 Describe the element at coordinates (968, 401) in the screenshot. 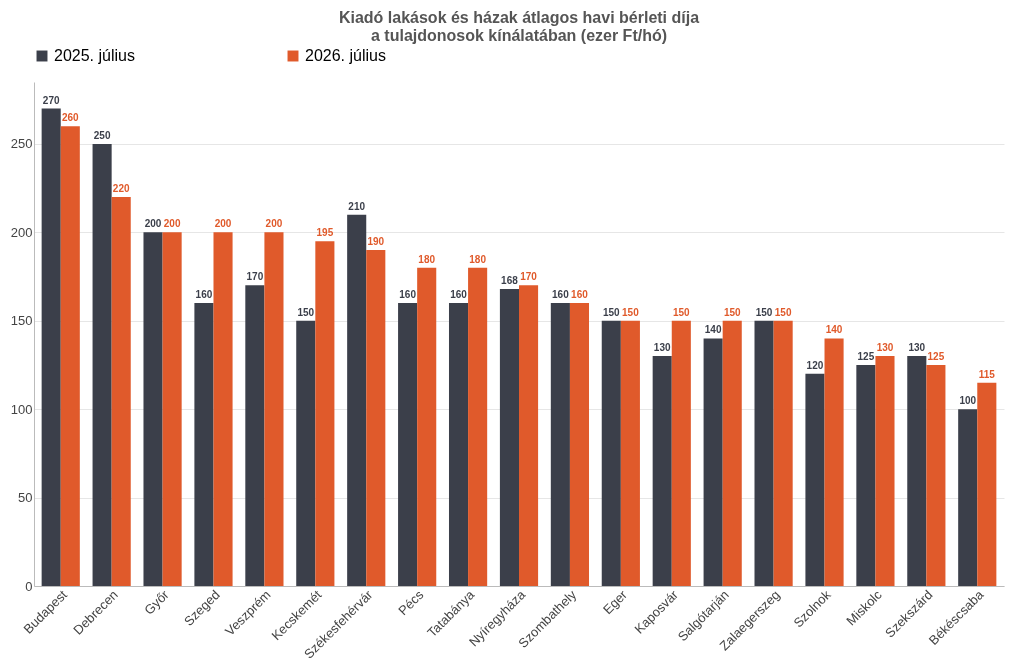

I see `data-label: 100` at that location.